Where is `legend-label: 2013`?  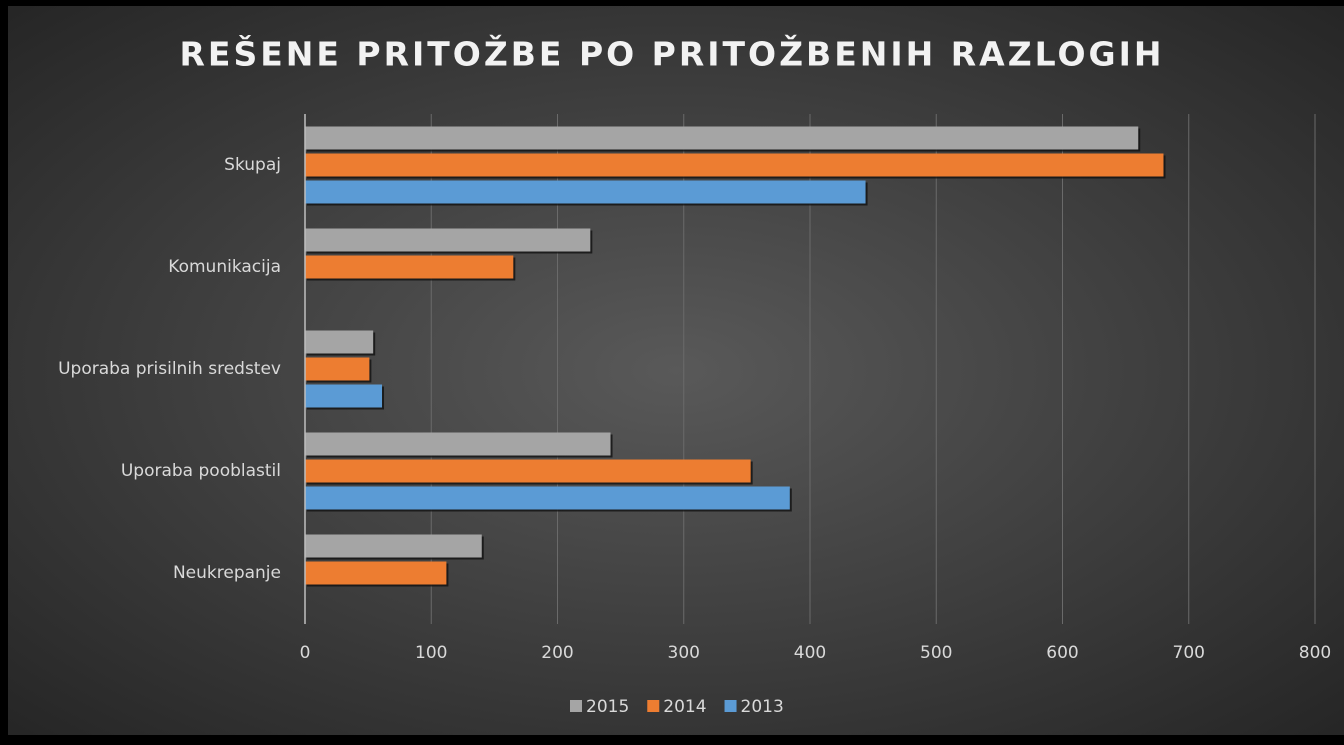
legend-label: 2013 is located at coordinates (762, 707).